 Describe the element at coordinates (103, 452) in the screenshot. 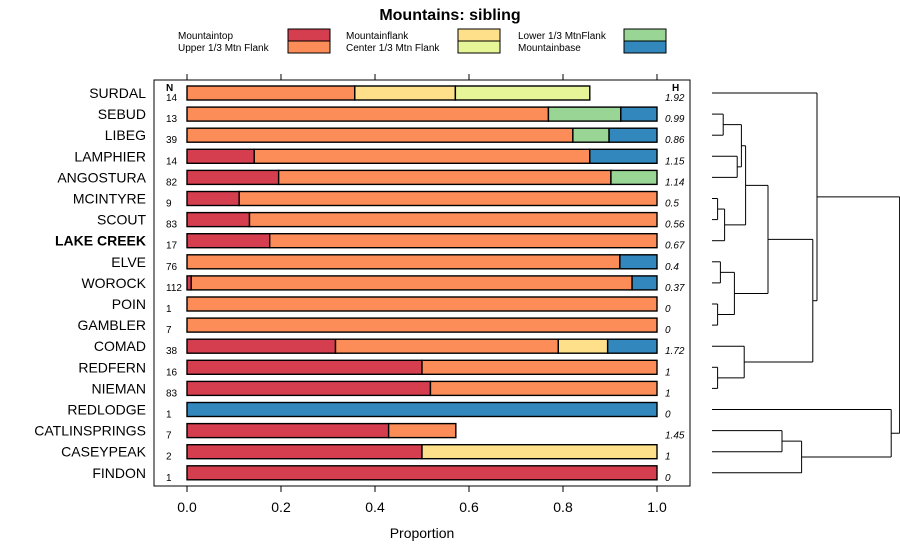

I see `row-label-caseypeak: CASEYPEAK` at that location.